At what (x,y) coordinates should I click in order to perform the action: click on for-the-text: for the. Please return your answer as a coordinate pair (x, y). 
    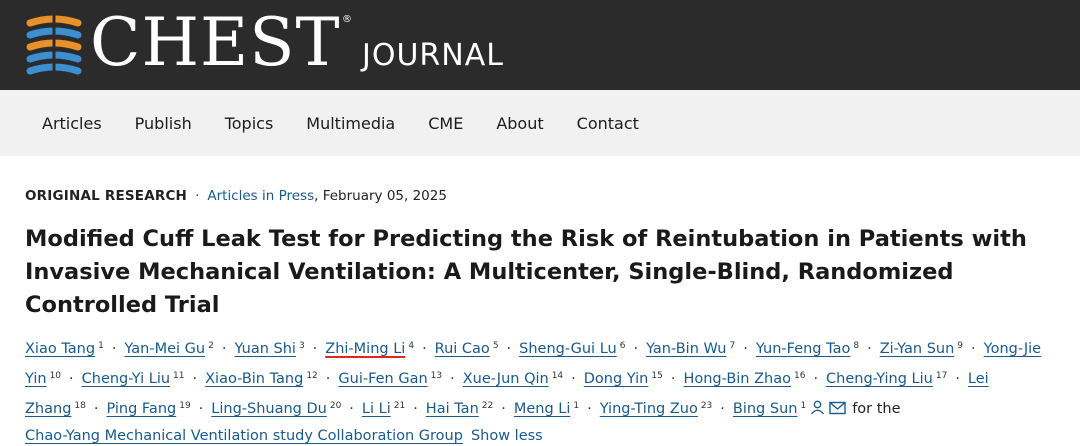
    Looking at the image, I should click on (876, 409).